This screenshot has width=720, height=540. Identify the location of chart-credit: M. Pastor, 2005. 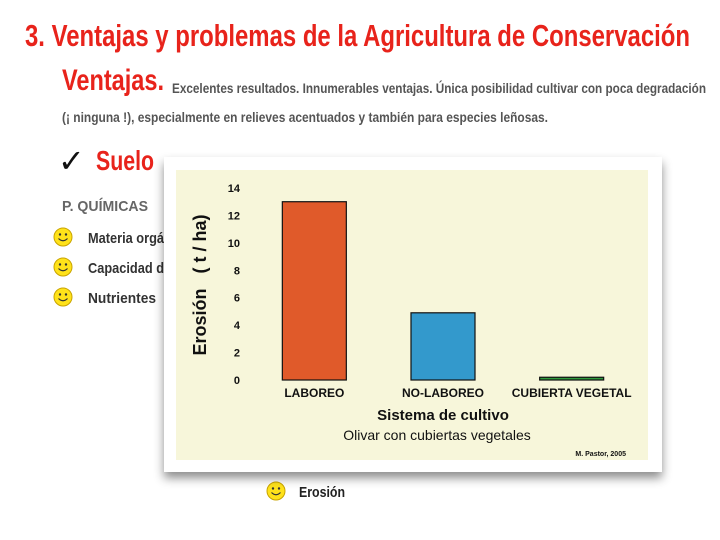
(600, 454).